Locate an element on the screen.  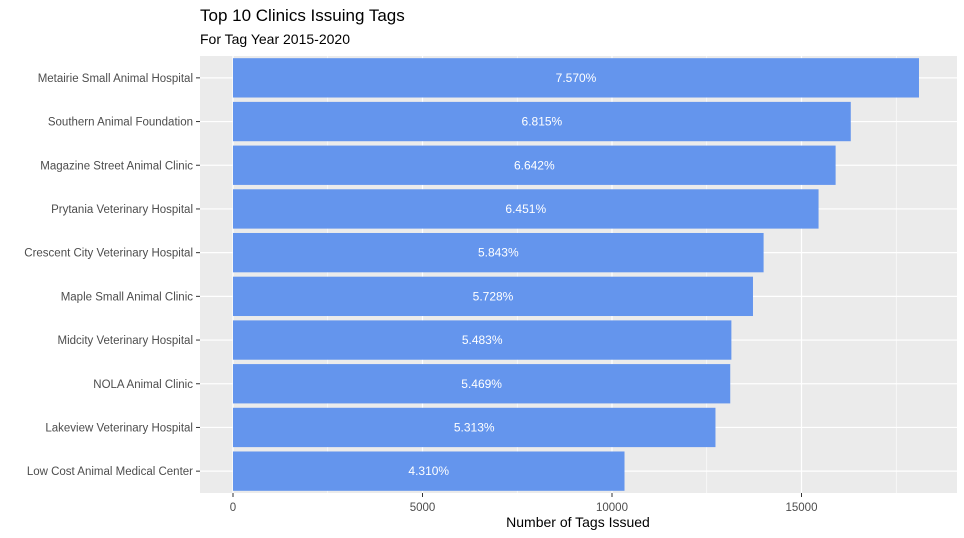
category-label: Magazine Street Animal Clinic is located at coordinates (116, 166).